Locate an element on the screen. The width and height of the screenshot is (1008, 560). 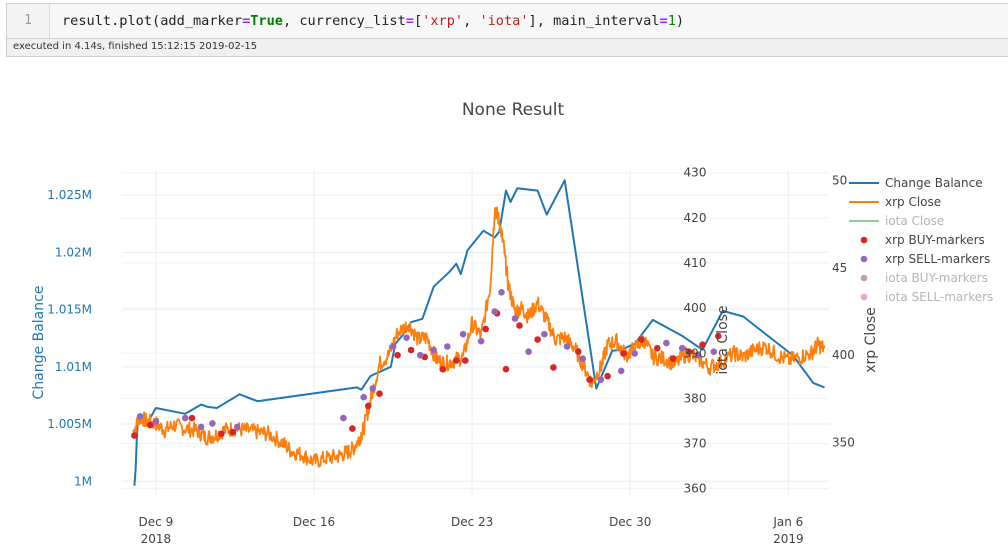
legend-label: xrp Close is located at coordinates (913, 202).